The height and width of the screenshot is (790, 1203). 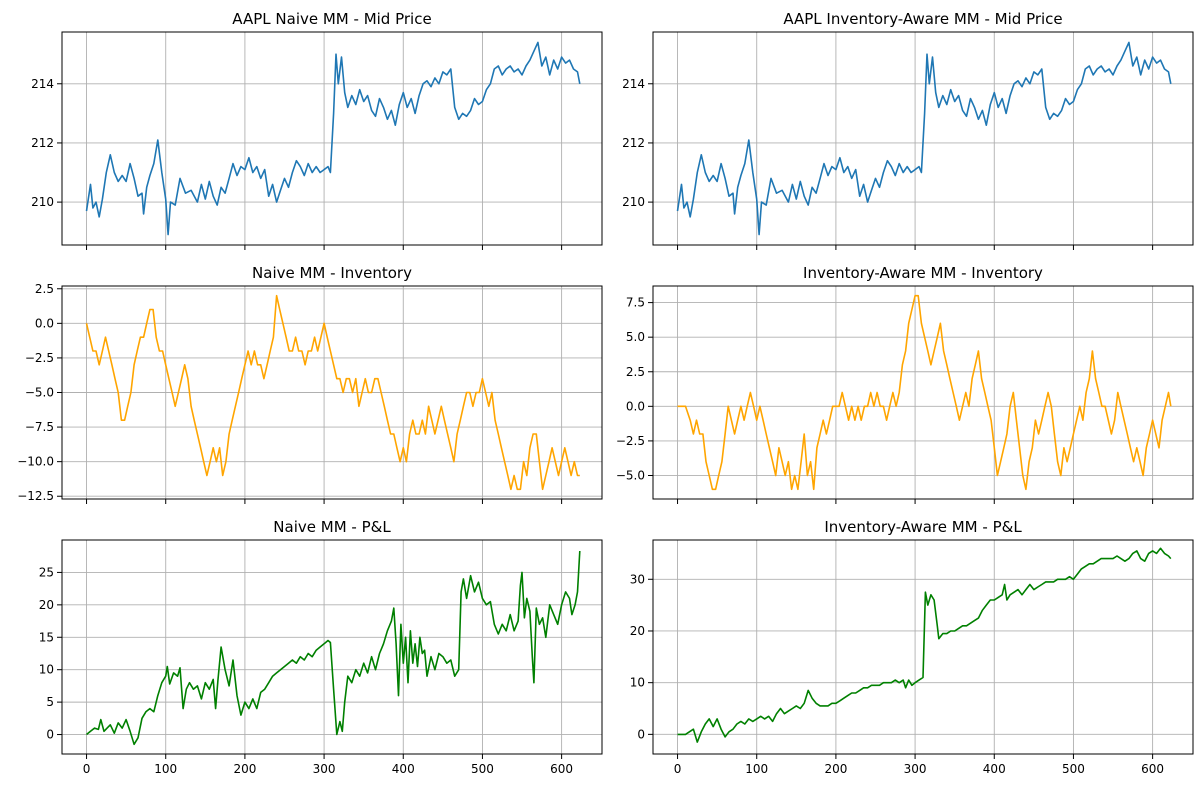 What do you see at coordinates (35, 462) in the screenshot?
I see `y-tick-label: −10.0` at bounding box center [35, 462].